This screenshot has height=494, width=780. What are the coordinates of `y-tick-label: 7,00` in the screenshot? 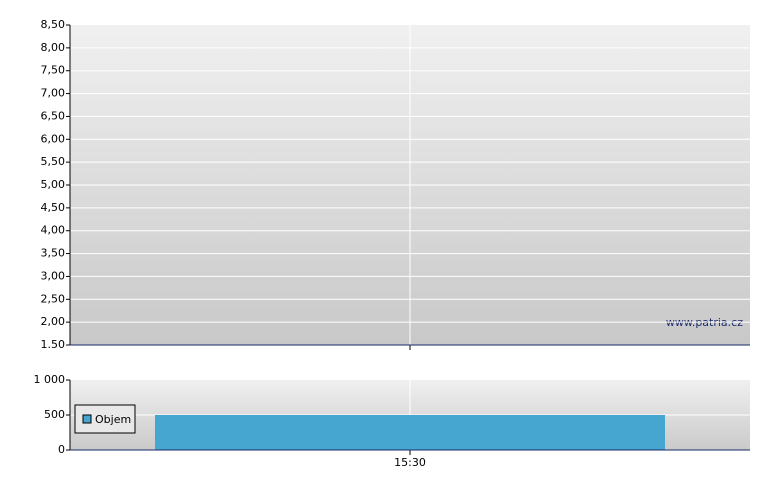 It's located at (53, 93).